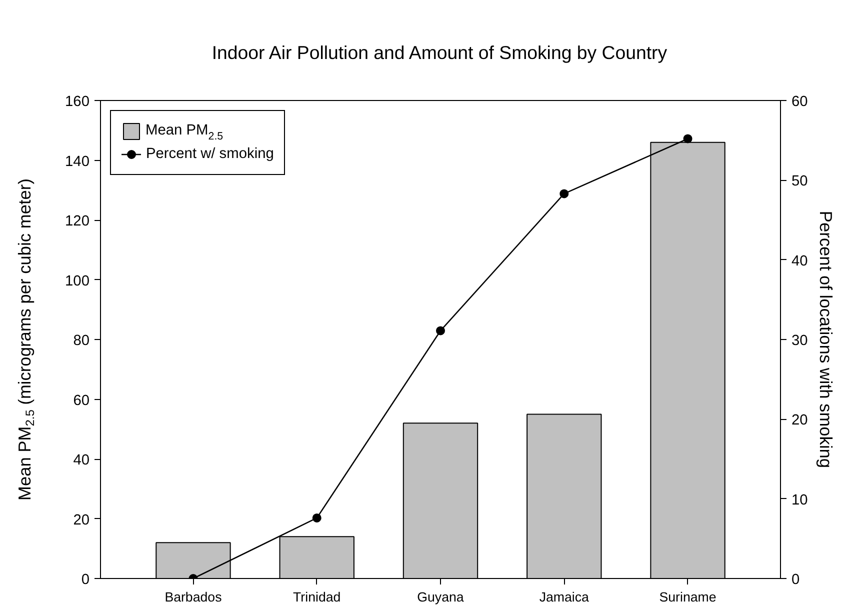 Image resolution: width=855 pixels, height=613 pixels. I want to click on y-tick-label: 40, so click(81, 460).